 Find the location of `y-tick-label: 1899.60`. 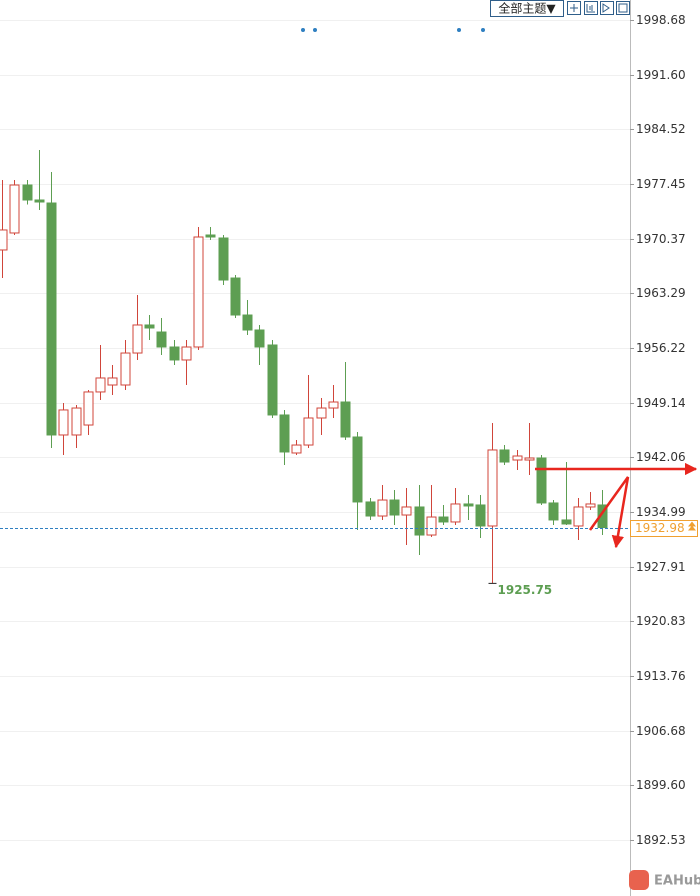

y-tick-label: 1899.60 is located at coordinates (661, 785).